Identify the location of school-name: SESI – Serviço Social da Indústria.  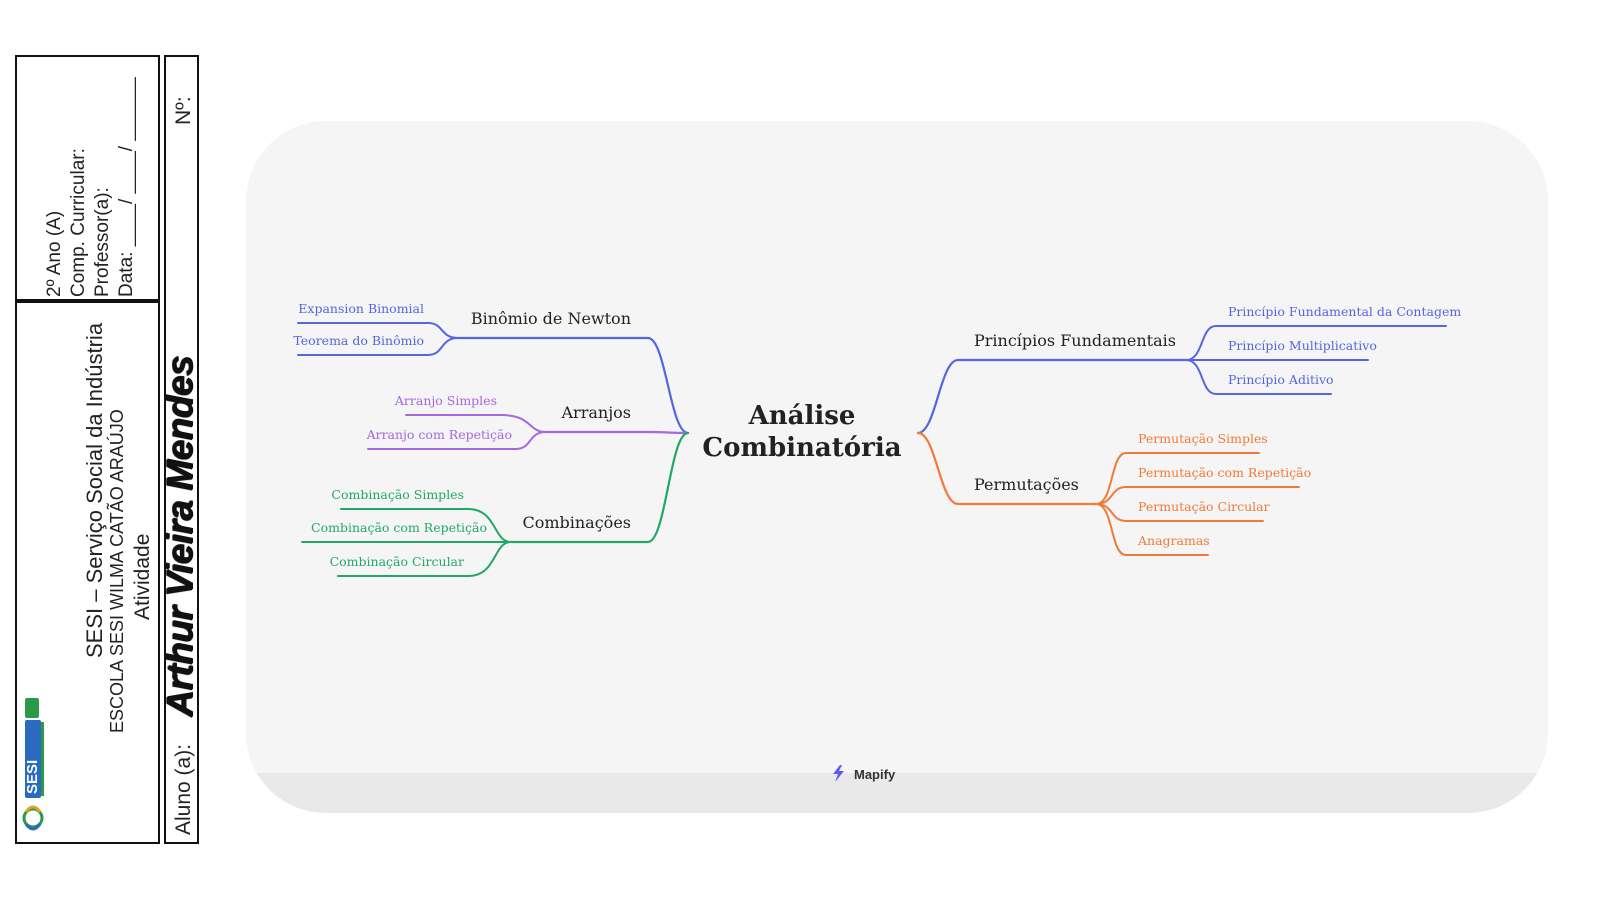
(94, 490).